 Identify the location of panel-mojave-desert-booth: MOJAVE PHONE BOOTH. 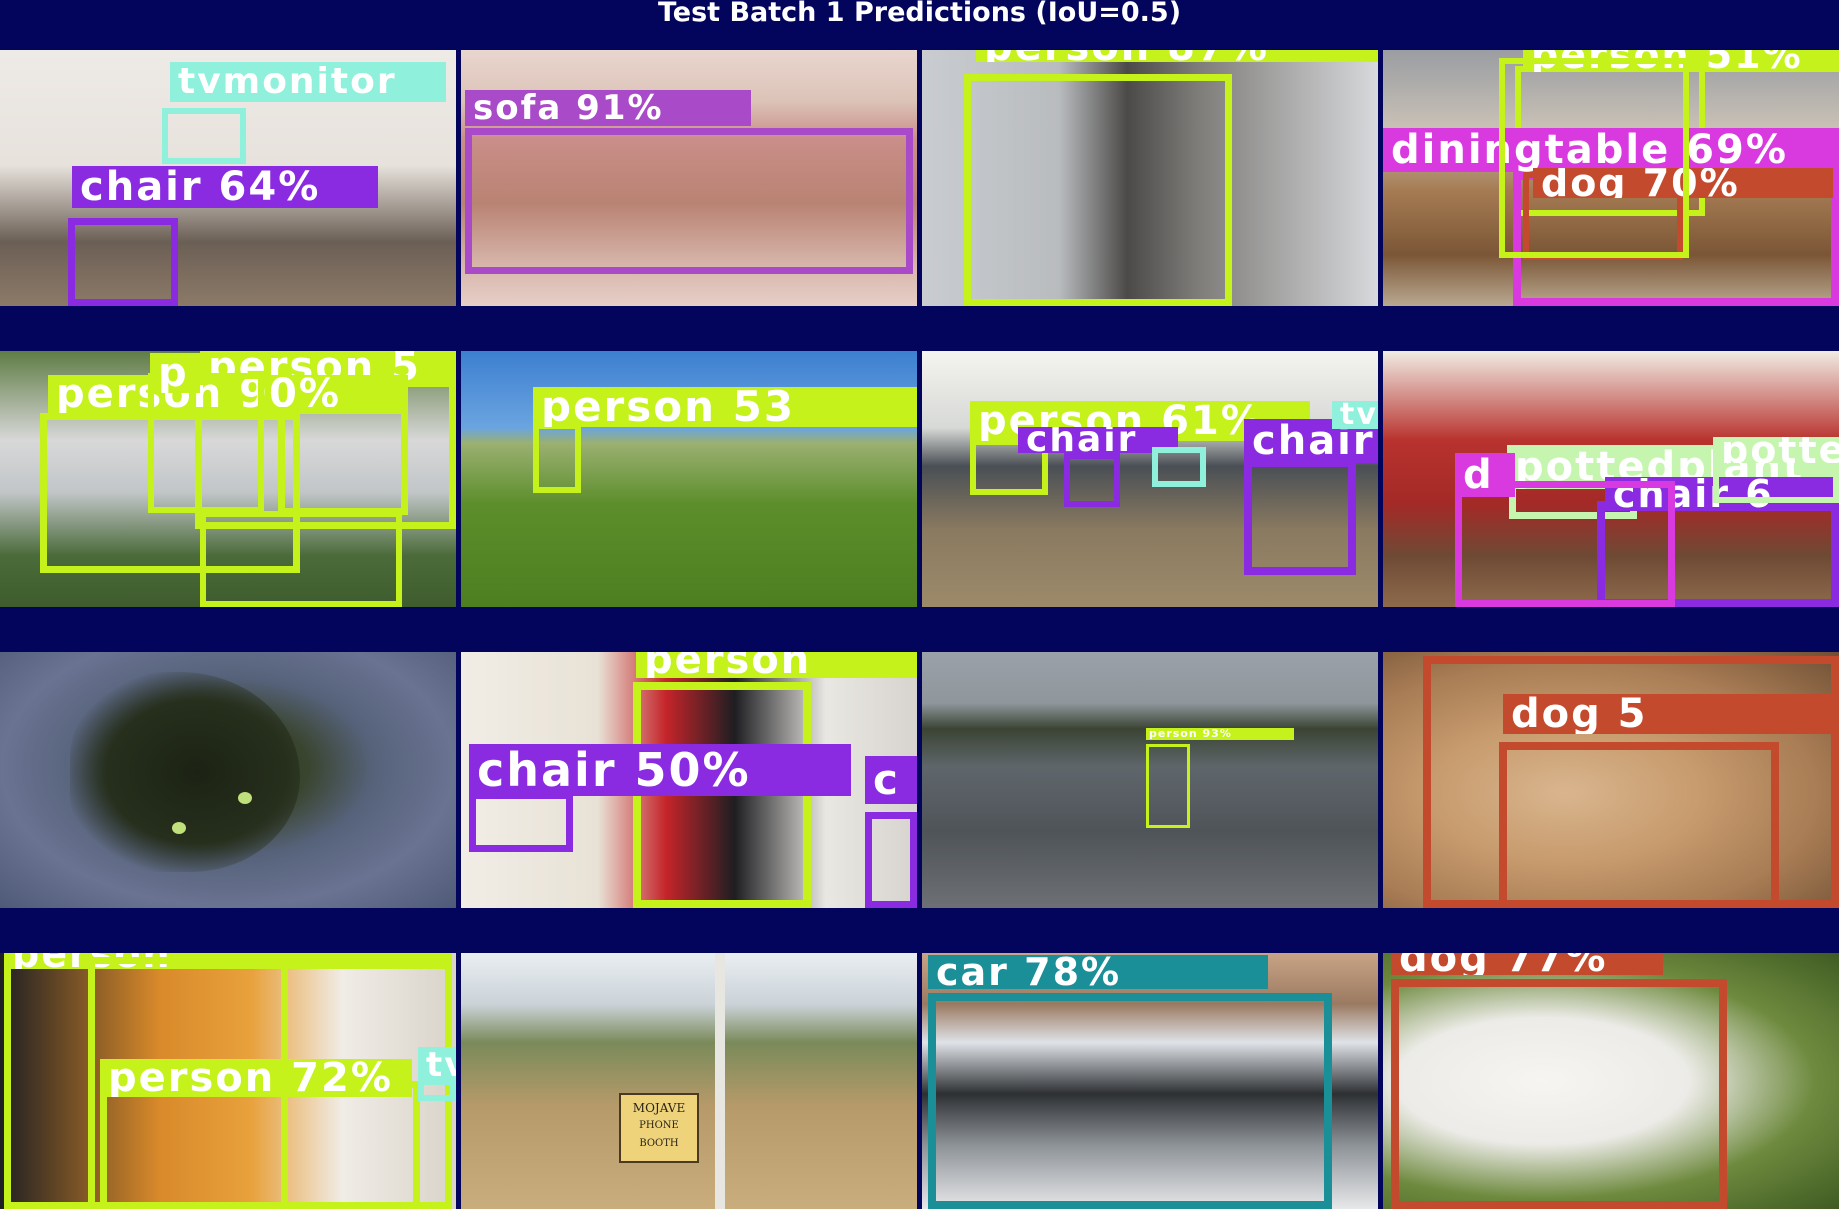
(689, 1081).